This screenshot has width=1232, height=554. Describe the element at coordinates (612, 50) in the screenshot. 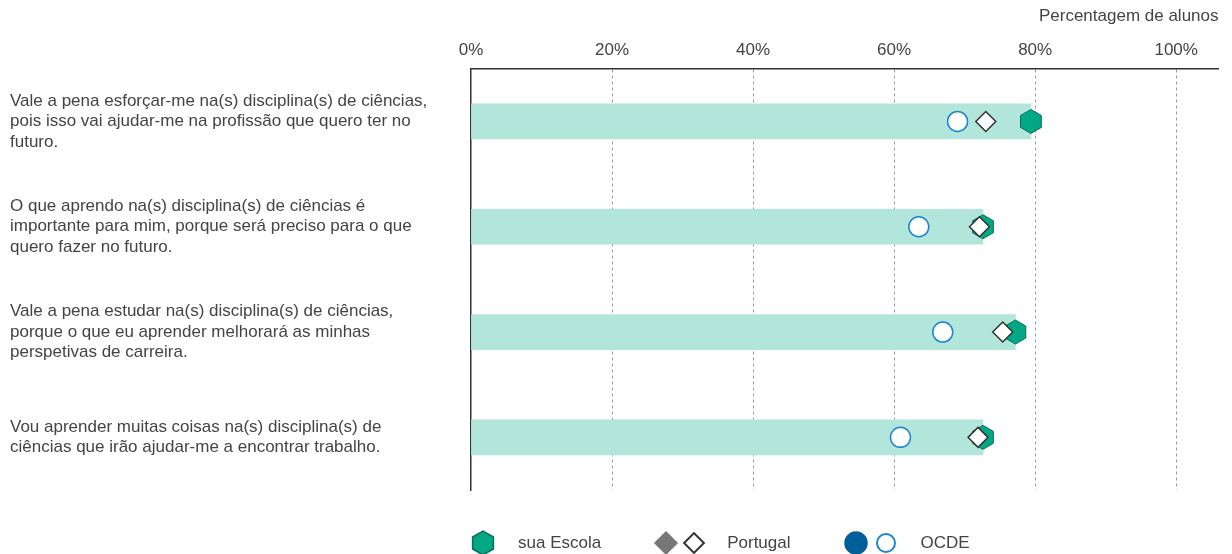

I see `x-tick-label: 20%` at that location.